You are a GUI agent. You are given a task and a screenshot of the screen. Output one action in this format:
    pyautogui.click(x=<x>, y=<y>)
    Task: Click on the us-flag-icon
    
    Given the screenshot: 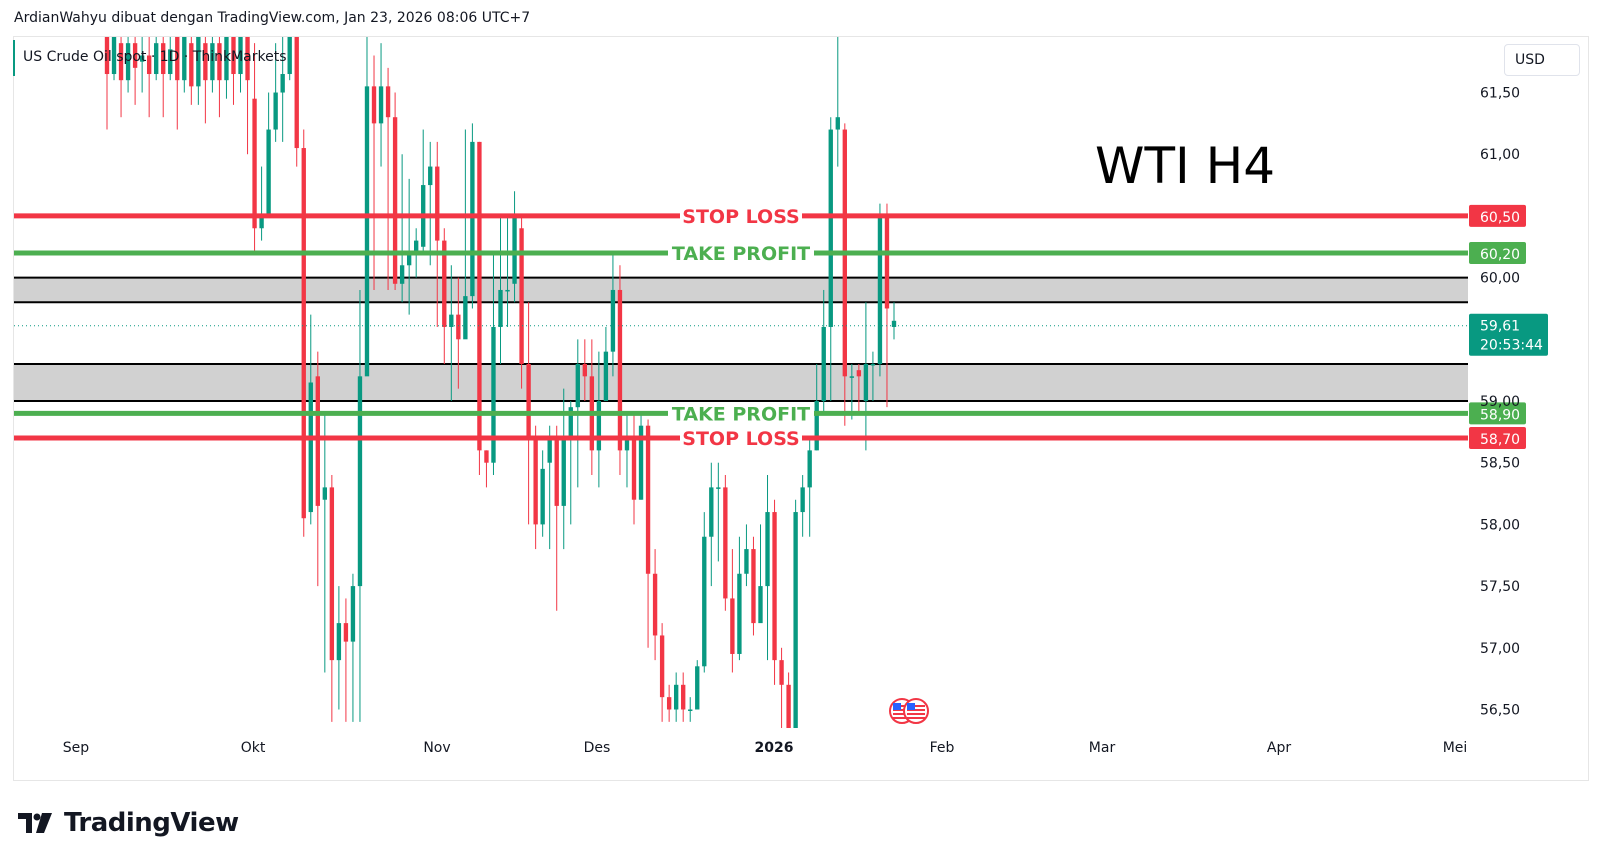 What is the action you would take?
    pyautogui.click(x=916, y=711)
    